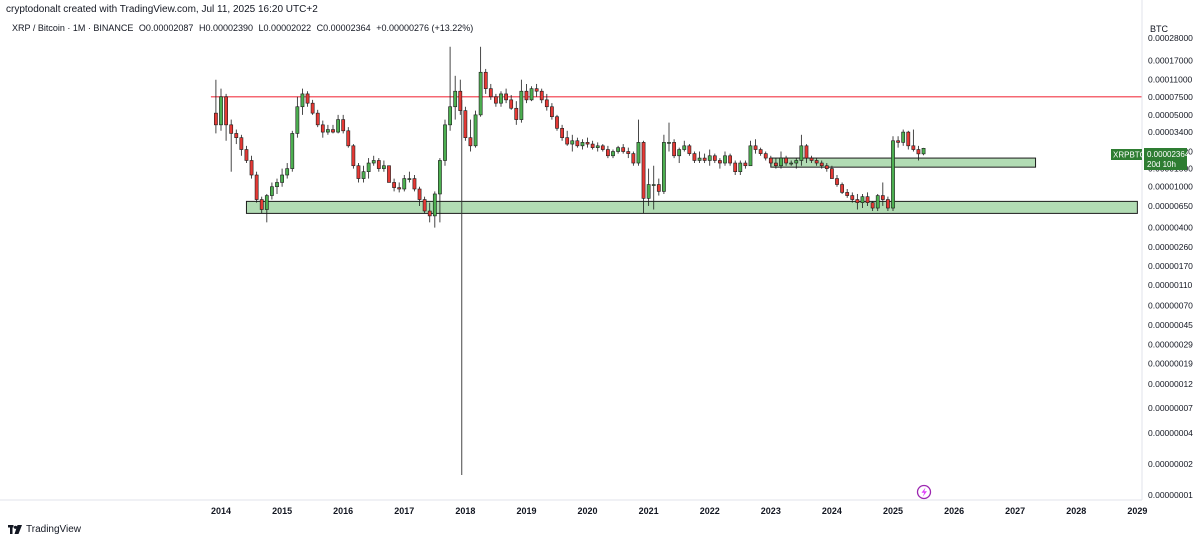 This screenshot has height=542, width=1200. Describe the element at coordinates (1170, 433) in the screenshot. I see `price-label: 0.00000004` at that location.